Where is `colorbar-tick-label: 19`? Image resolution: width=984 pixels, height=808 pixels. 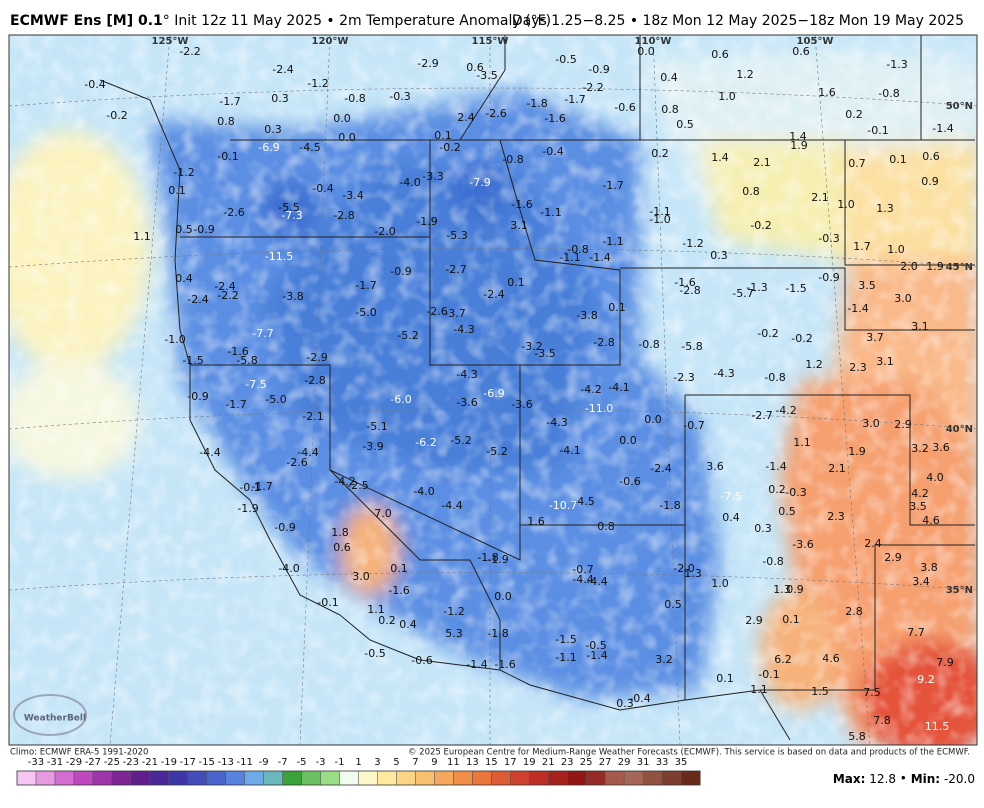 colorbar-tick-label: 19 is located at coordinates (529, 762).